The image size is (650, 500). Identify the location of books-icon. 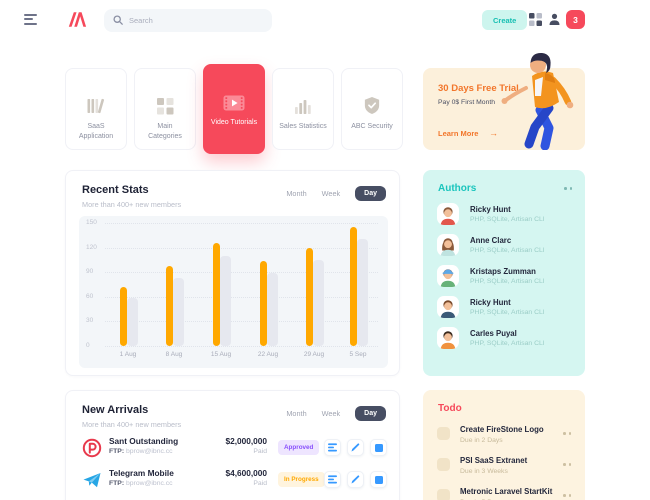
(96, 98).